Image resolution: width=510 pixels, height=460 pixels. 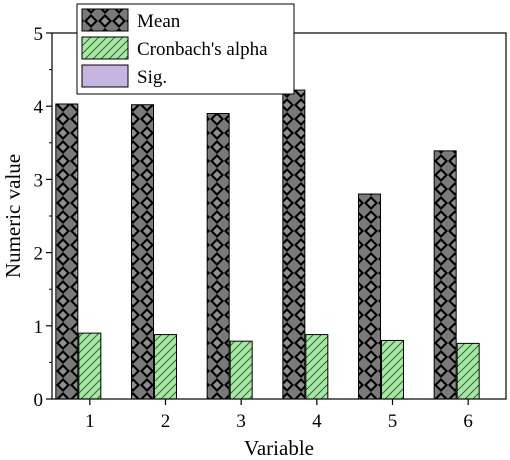 I want to click on y-tick-label: 0, so click(x=39, y=400).